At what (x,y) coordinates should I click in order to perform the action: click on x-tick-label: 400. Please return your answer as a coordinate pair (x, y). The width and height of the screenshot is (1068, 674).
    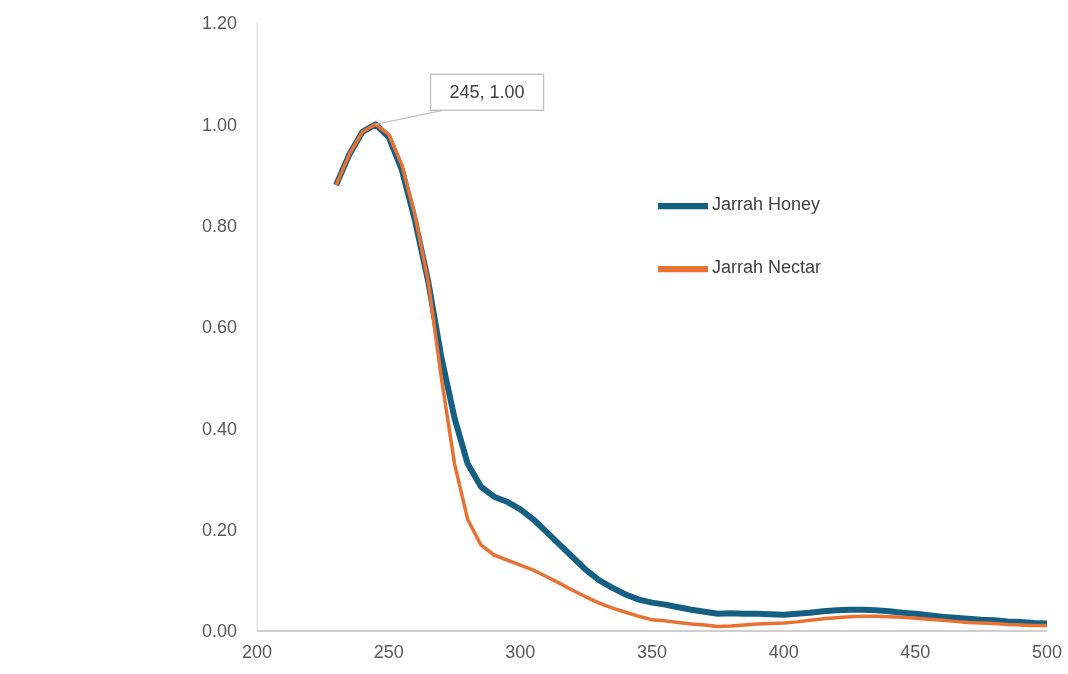
    Looking at the image, I should click on (783, 651).